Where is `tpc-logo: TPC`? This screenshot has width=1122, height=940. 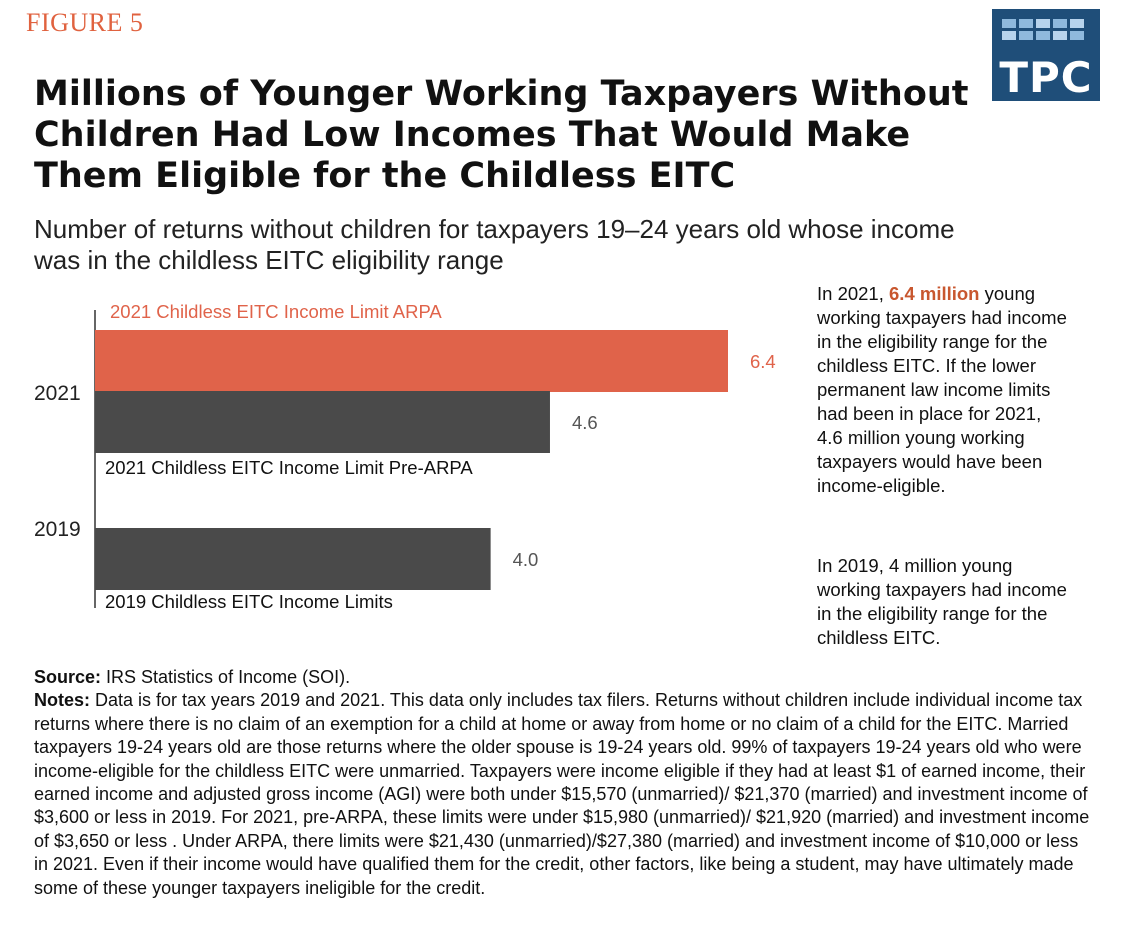 tpc-logo: TPC is located at coordinates (1046, 55).